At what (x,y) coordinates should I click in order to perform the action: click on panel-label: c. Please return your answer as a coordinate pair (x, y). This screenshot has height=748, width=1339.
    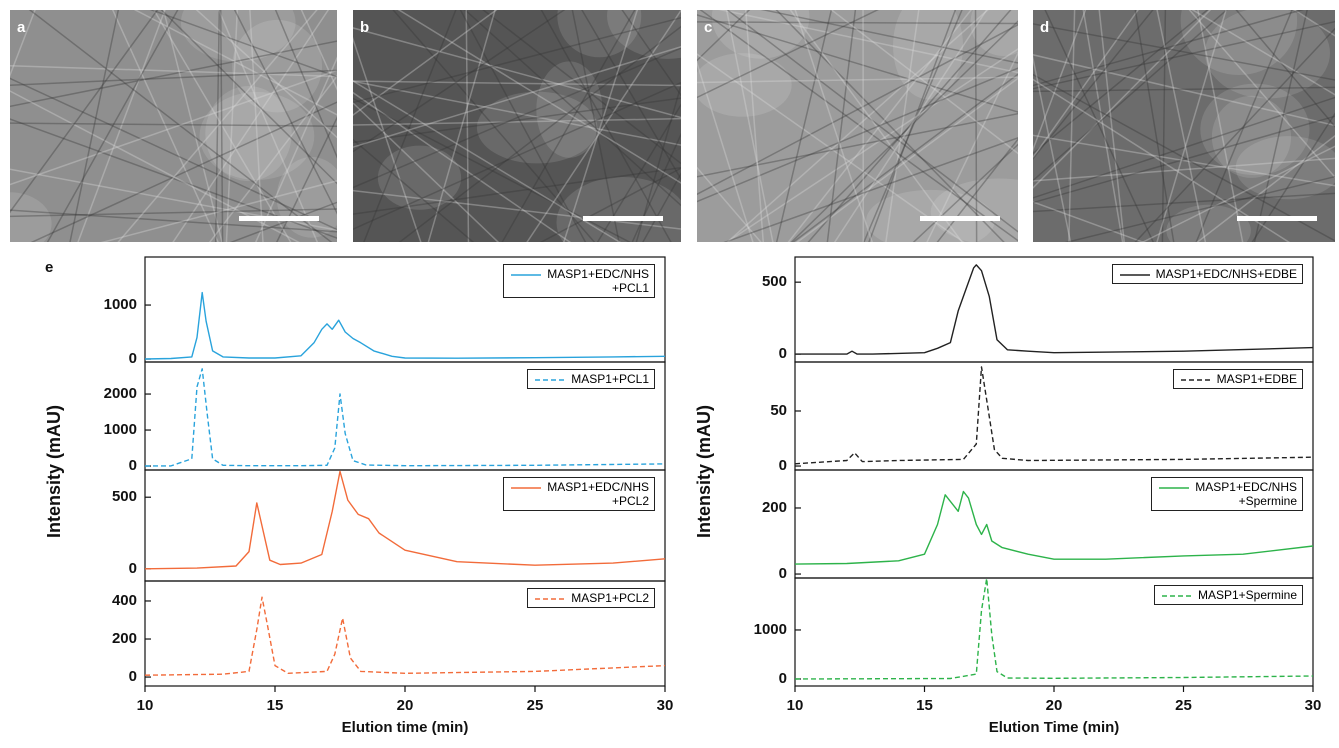
    Looking at the image, I should click on (708, 27).